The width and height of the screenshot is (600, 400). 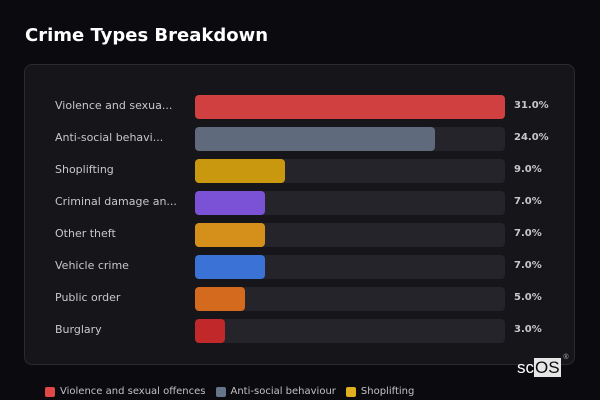 I want to click on bar-value: 31.0%, so click(x=531, y=105).